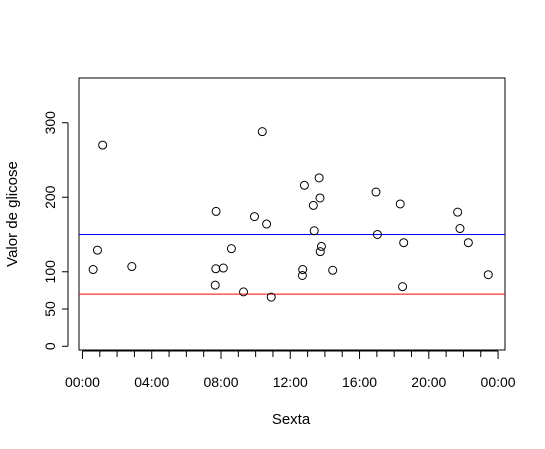  I want to click on x-tick-label: 12:00, so click(290, 382).